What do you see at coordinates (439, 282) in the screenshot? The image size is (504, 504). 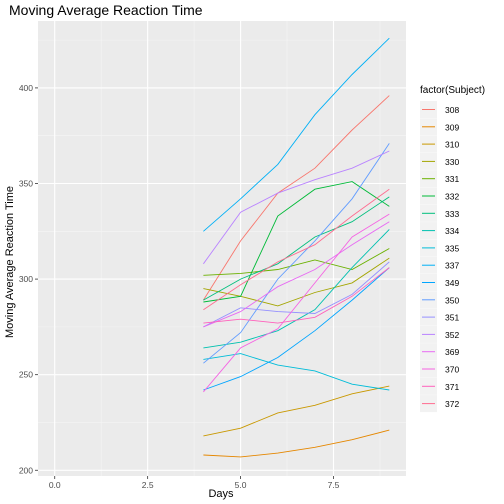 I see `legend-item-349: 349` at bounding box center [439, 282].